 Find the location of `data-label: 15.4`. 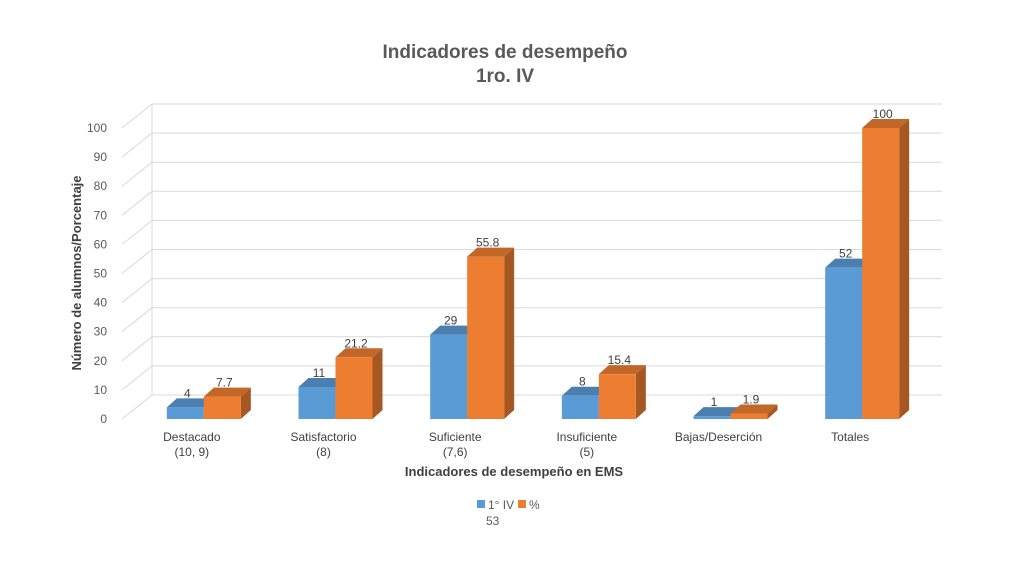

data-label: 15.4 is located at coordinates (620, 360).